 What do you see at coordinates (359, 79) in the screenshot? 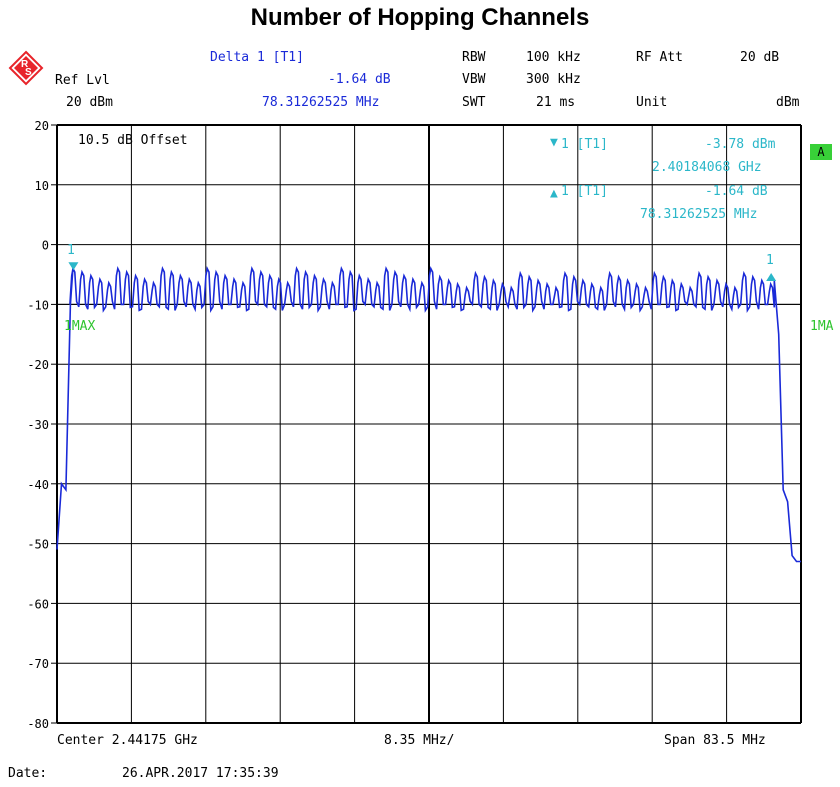
I see `delta-marker-level: -1.64 dB` at bounding box center [359, 79].